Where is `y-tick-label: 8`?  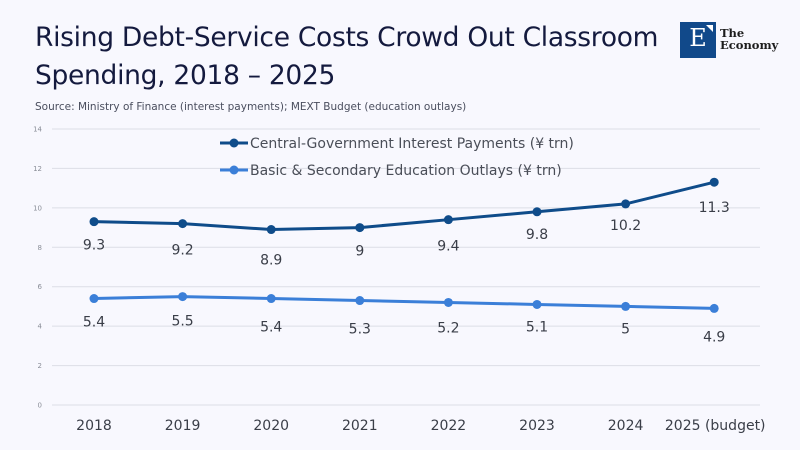 y-tick-label: 8 is located at coordinates (40, 248).